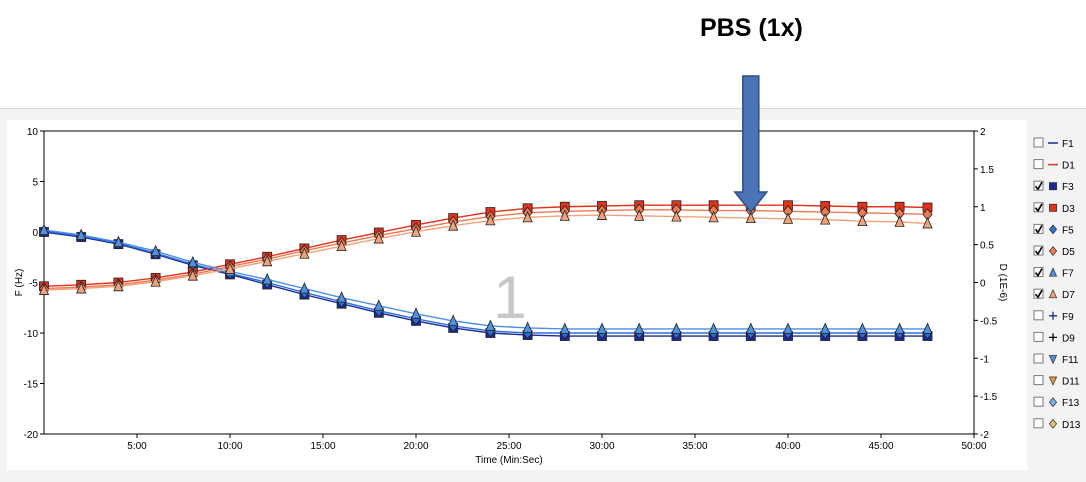  I want to click on y2-tick-label: 1.5, so click(987, 170).